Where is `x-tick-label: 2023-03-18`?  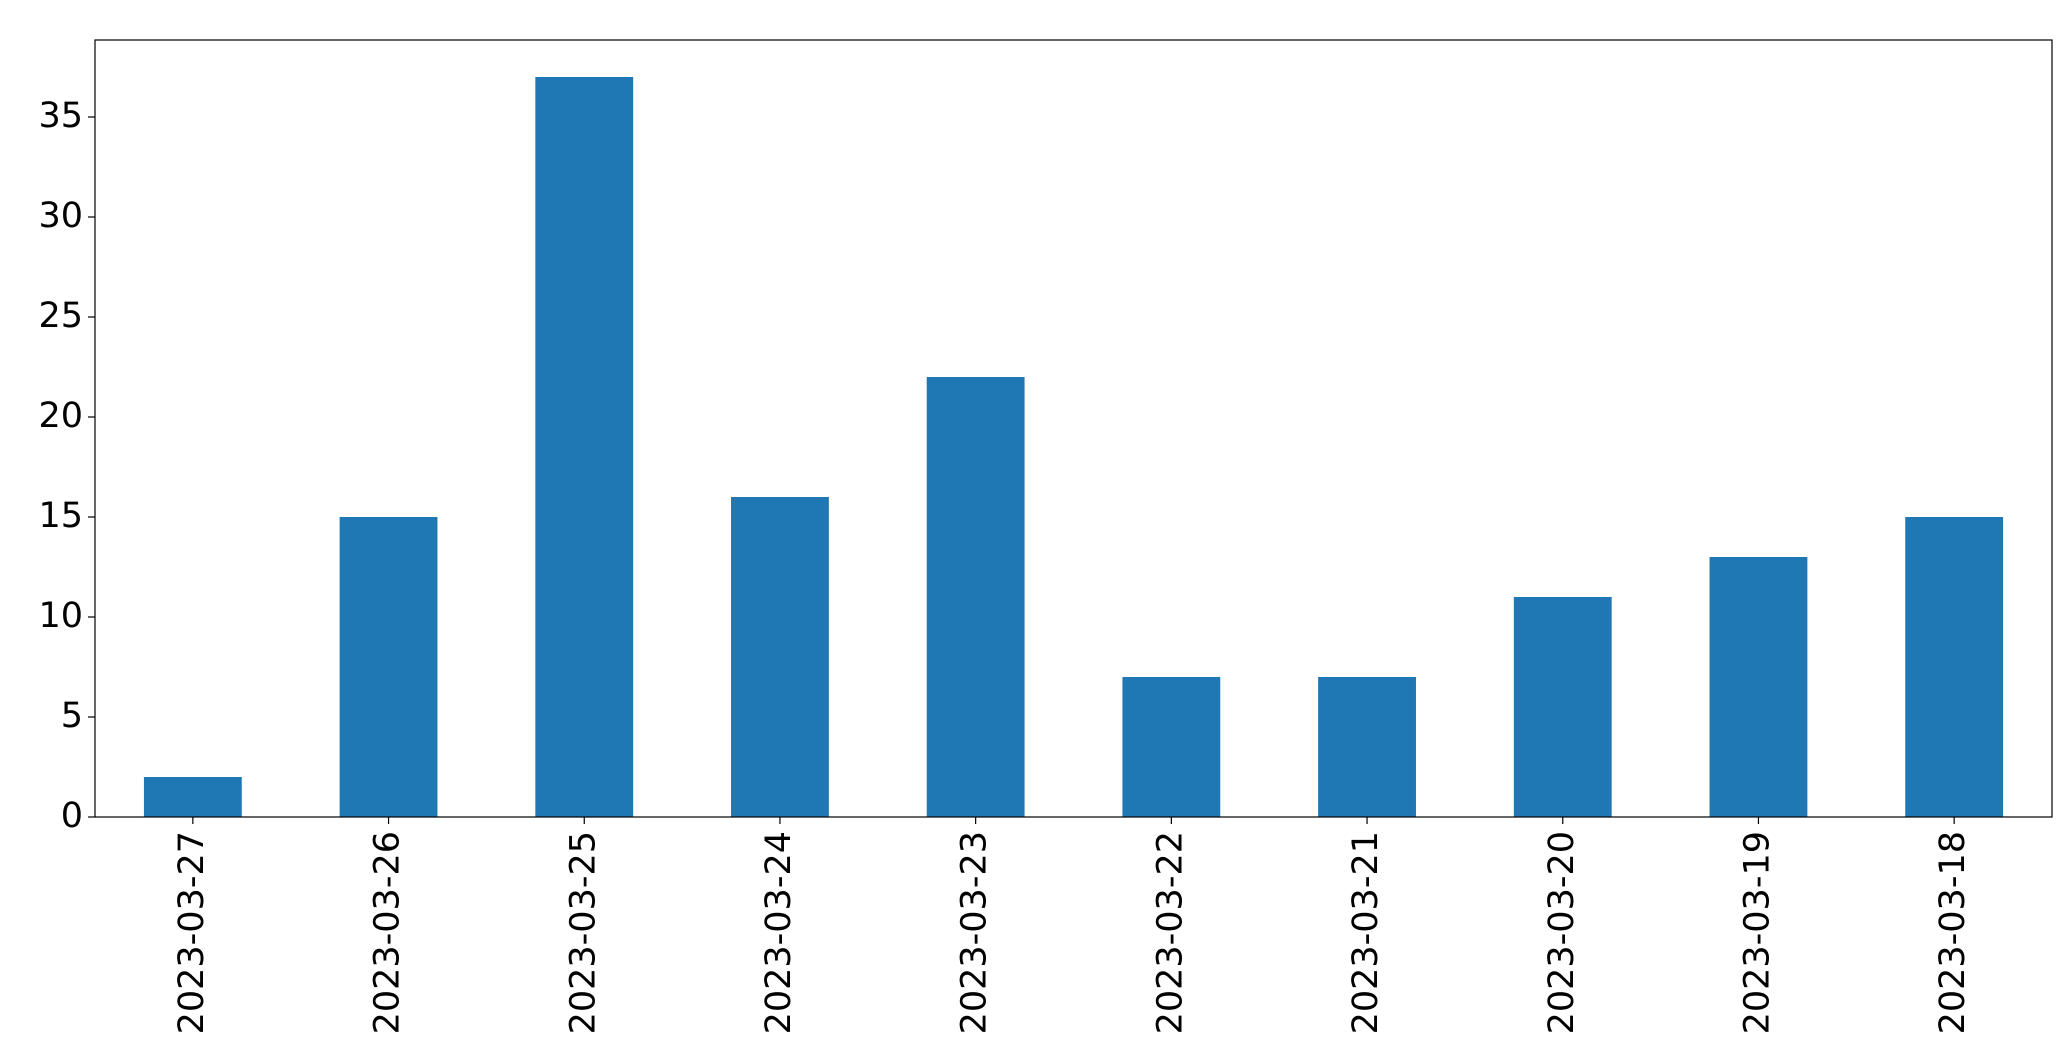
x-tick-label: 2023-03-18 is located at coordinates (1953, 932).